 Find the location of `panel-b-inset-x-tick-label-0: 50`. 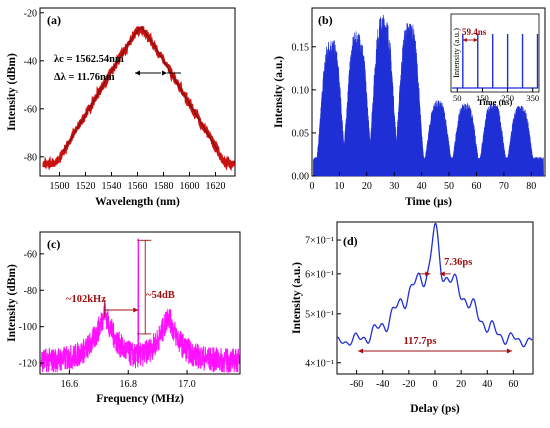

panel-b-inset-x-tick-label-0: 50 is located at coordinates (457, 98).